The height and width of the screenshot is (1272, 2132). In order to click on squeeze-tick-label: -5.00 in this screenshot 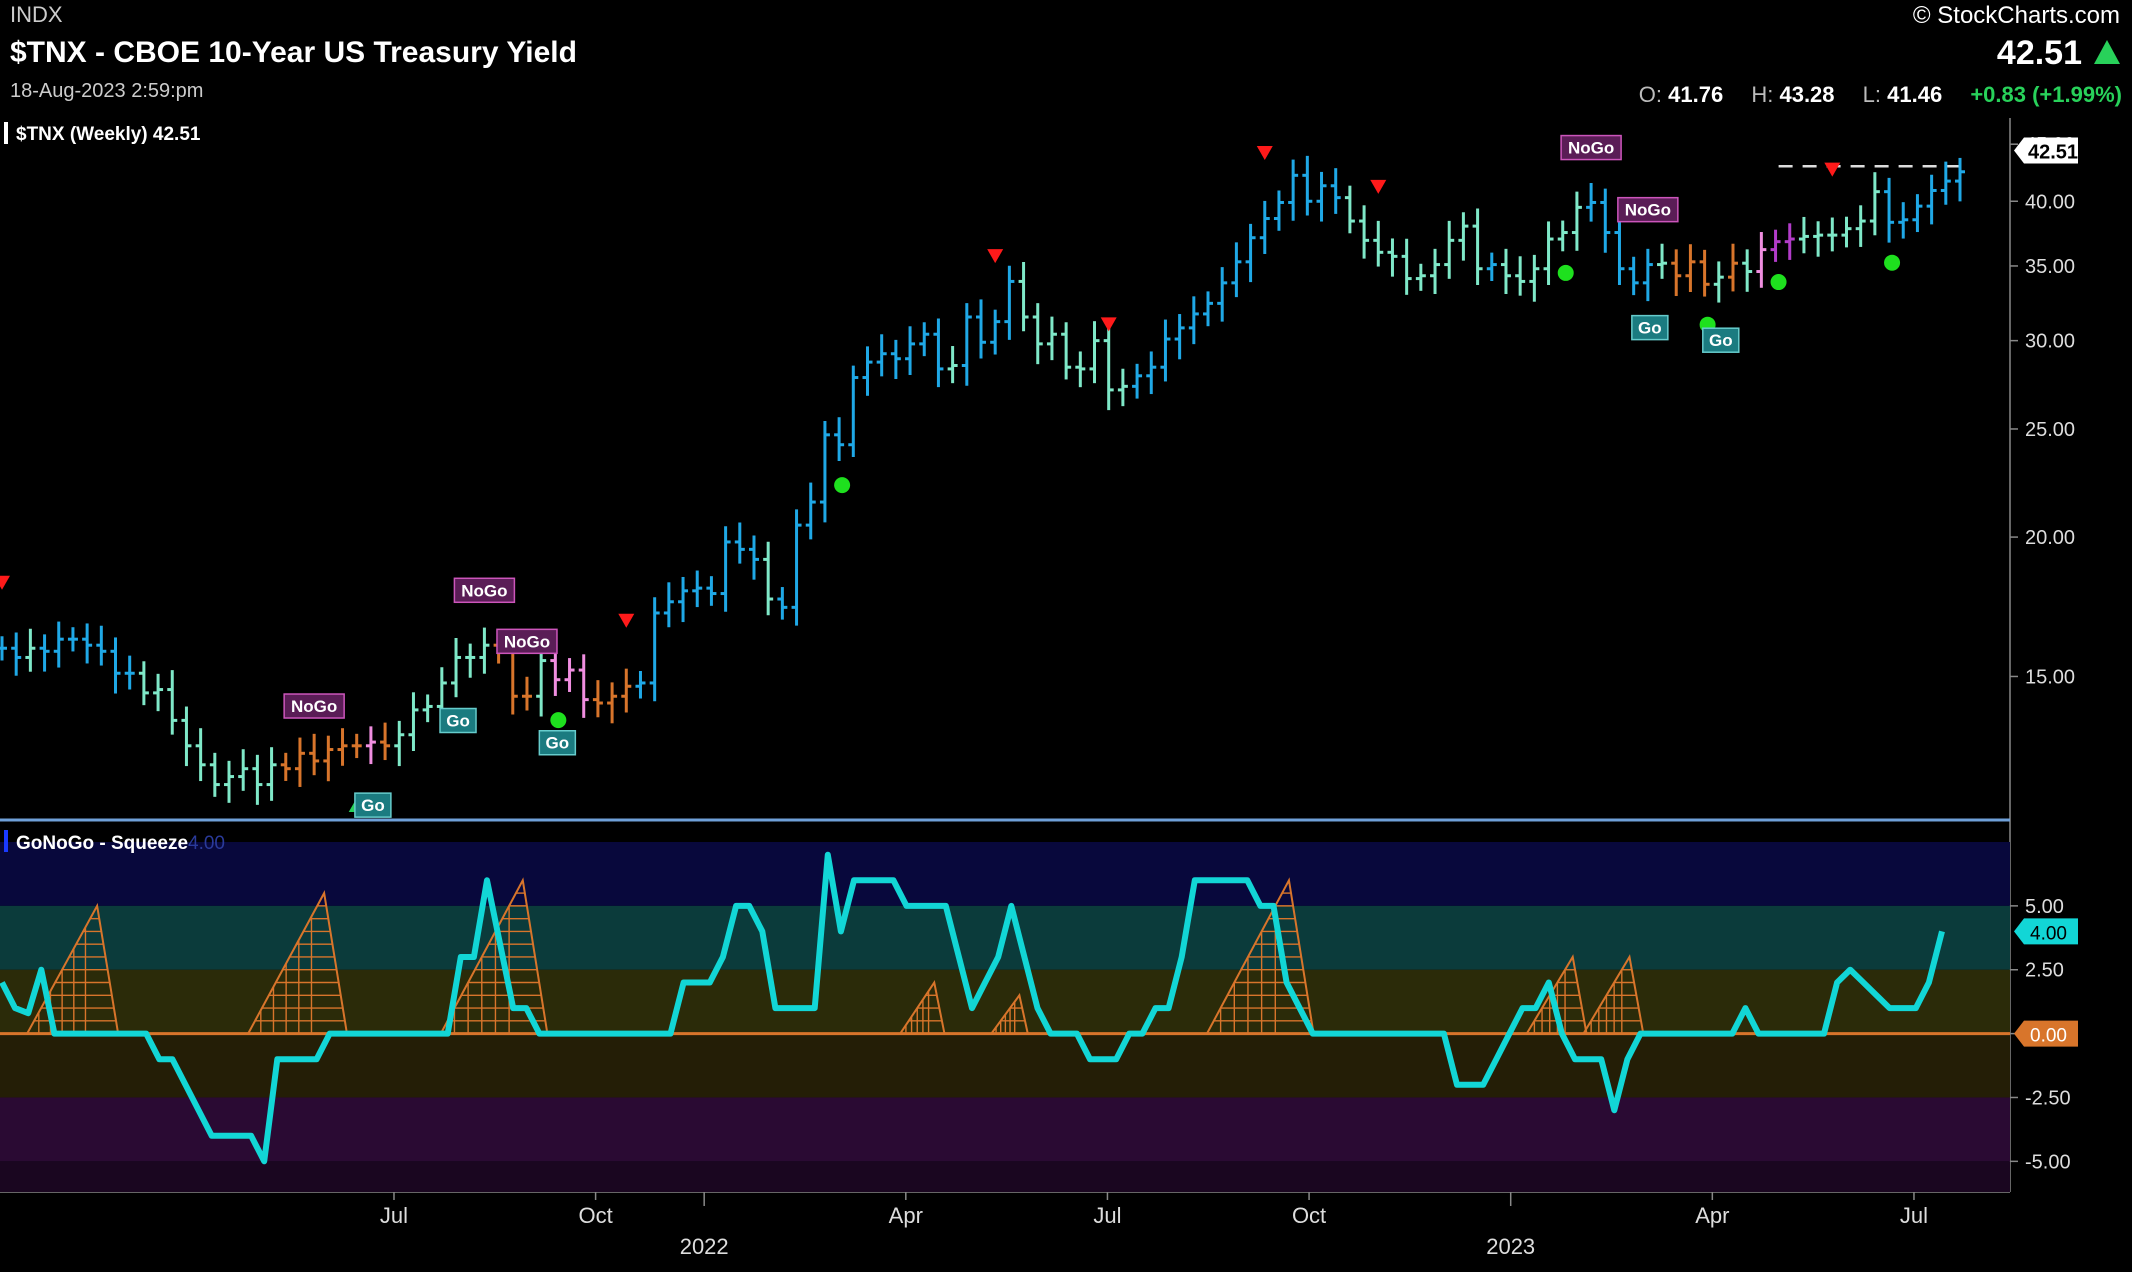, I will do `click(2048, 1162)`.